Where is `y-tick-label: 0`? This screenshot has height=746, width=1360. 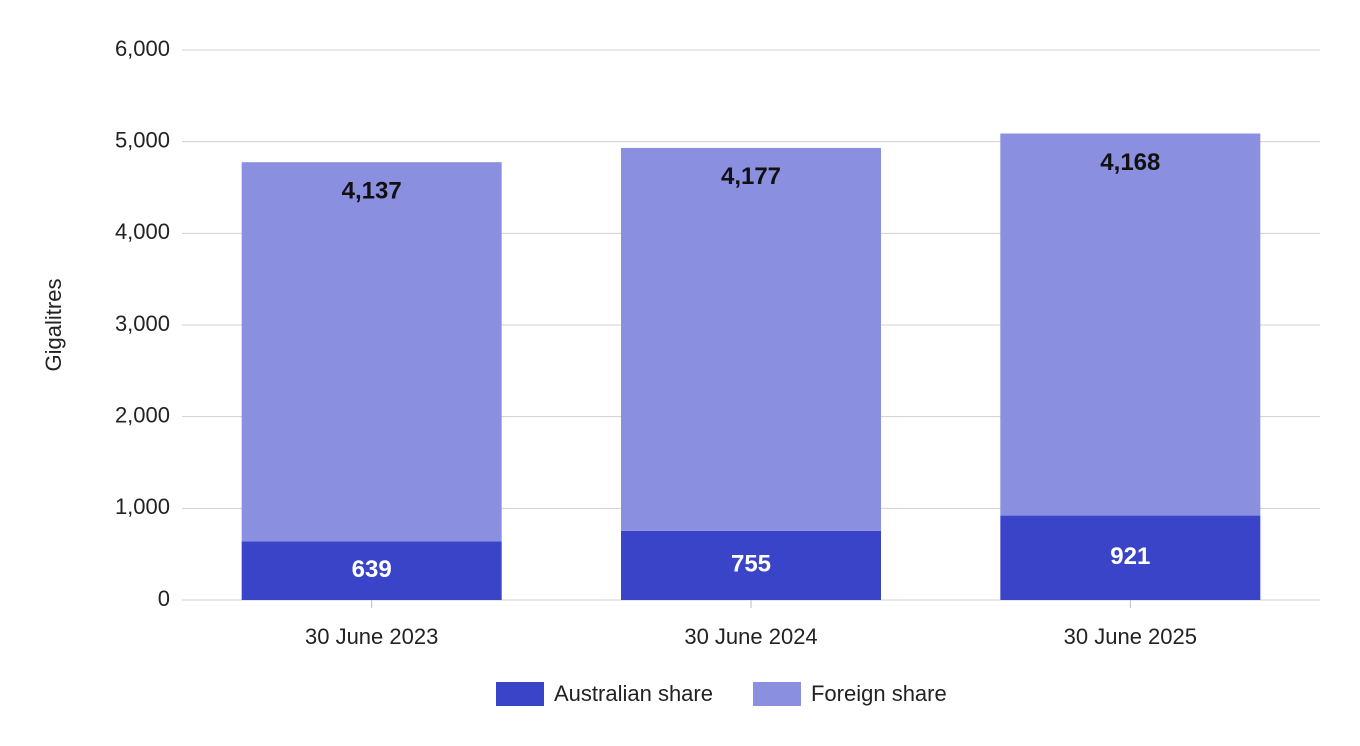
y-tick-label: 0 is located at coordinates (164, 598).